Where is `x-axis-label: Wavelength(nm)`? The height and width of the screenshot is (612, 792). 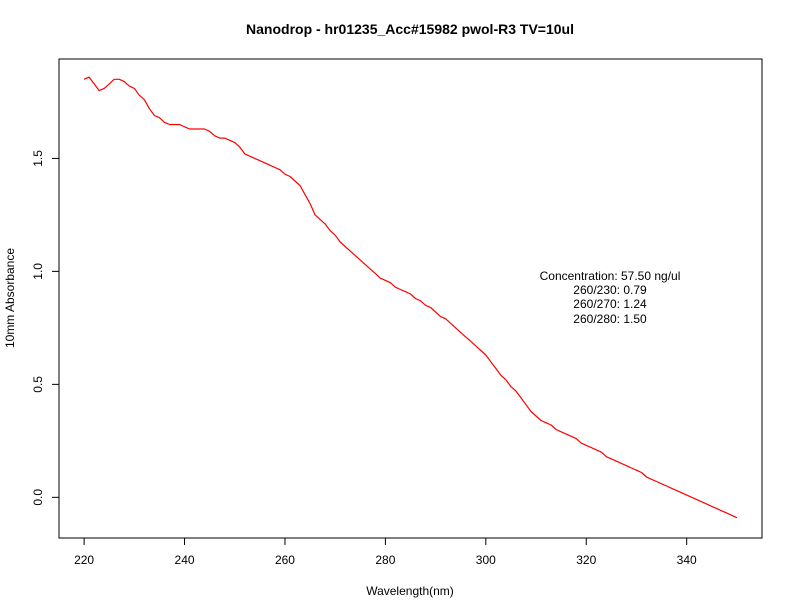 x-axis-label: Wavelength(nm) is located at coordinates (410, 591).